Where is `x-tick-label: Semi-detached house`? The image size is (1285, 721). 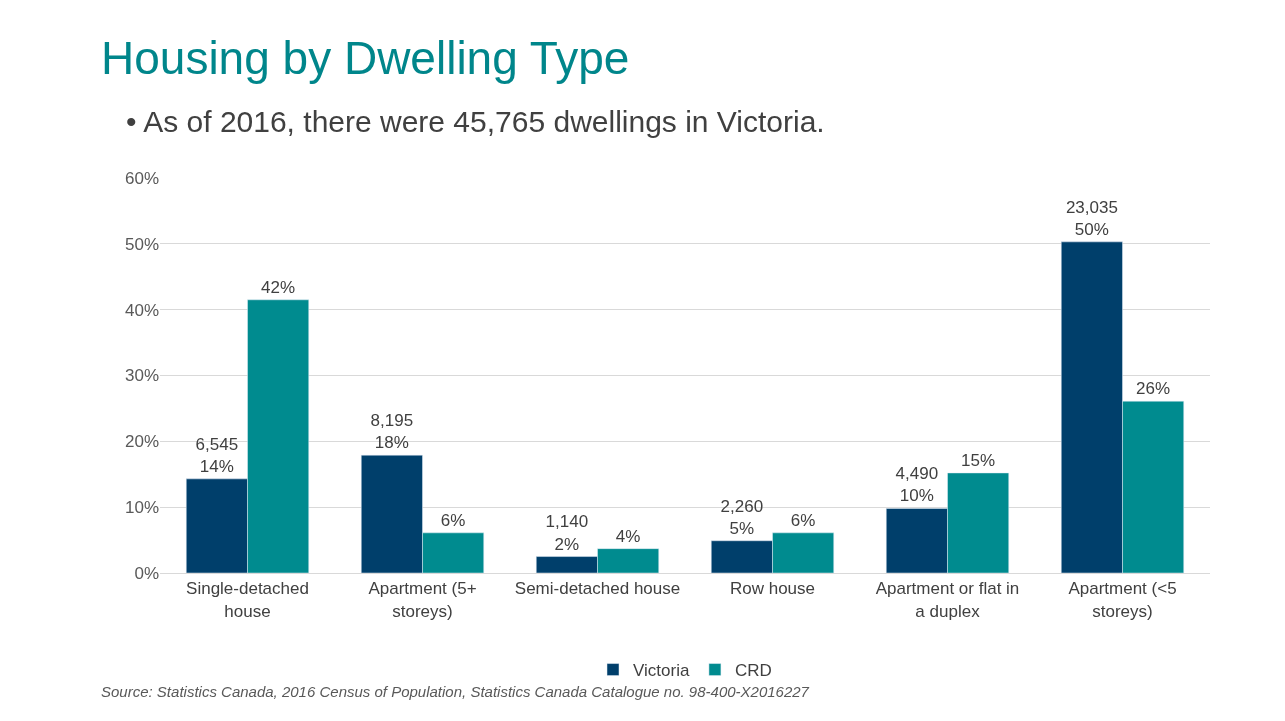
x-tick-label: Semi-detached house is located at coordinates (597, 589).